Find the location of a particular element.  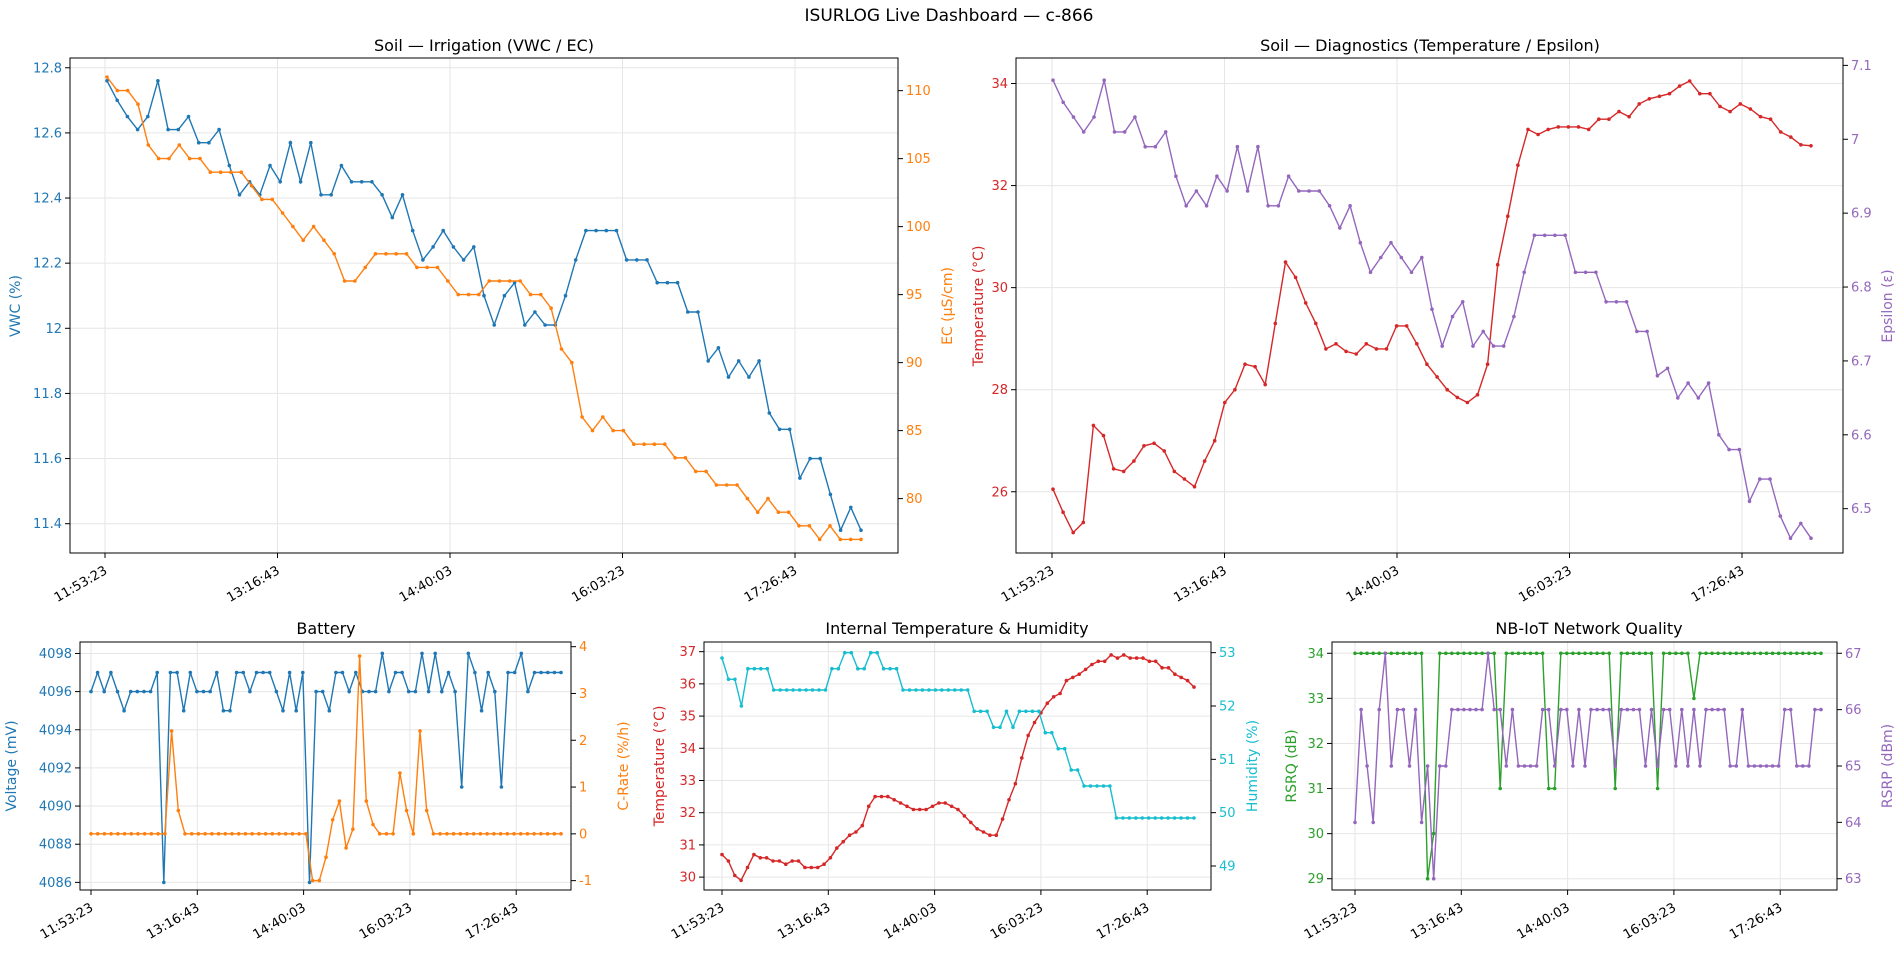

x-tick-label: 17:26:43 is located at coordinates (1756, 921).